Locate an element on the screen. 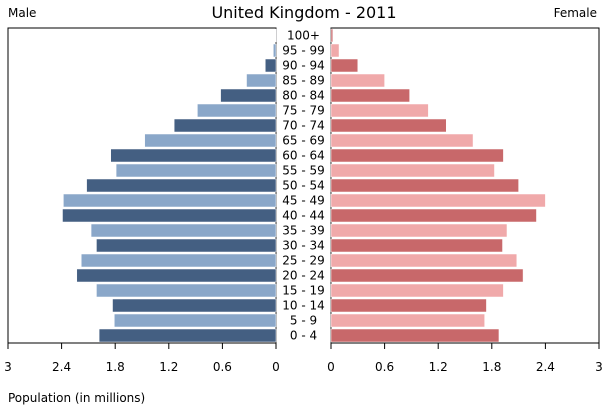 The width and height of the screenshot is (605, 408). female-bar-100+ is located at coordinates (332, 35).